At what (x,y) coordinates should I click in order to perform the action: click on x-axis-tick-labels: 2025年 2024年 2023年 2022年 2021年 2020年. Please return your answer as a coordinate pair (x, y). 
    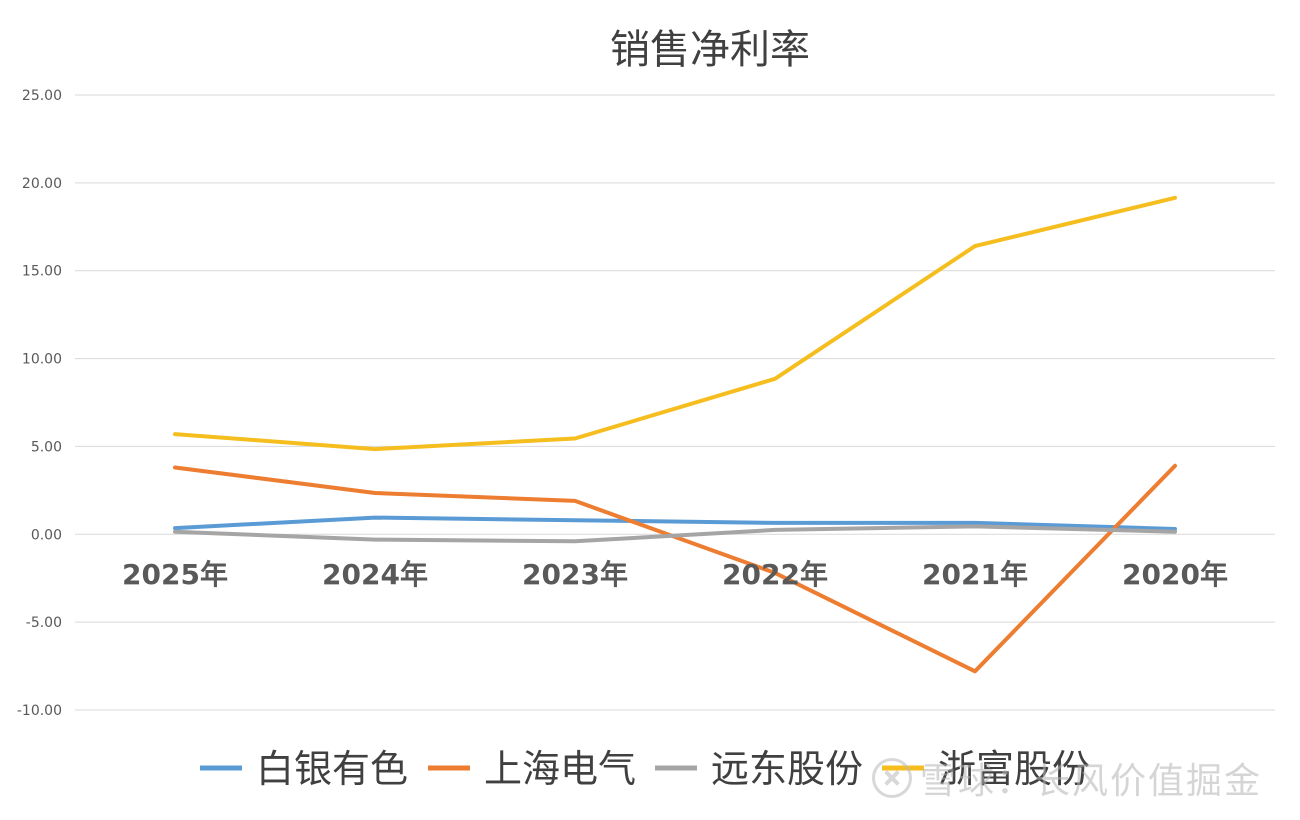
    Looking at the image, I should click on (675, 574).